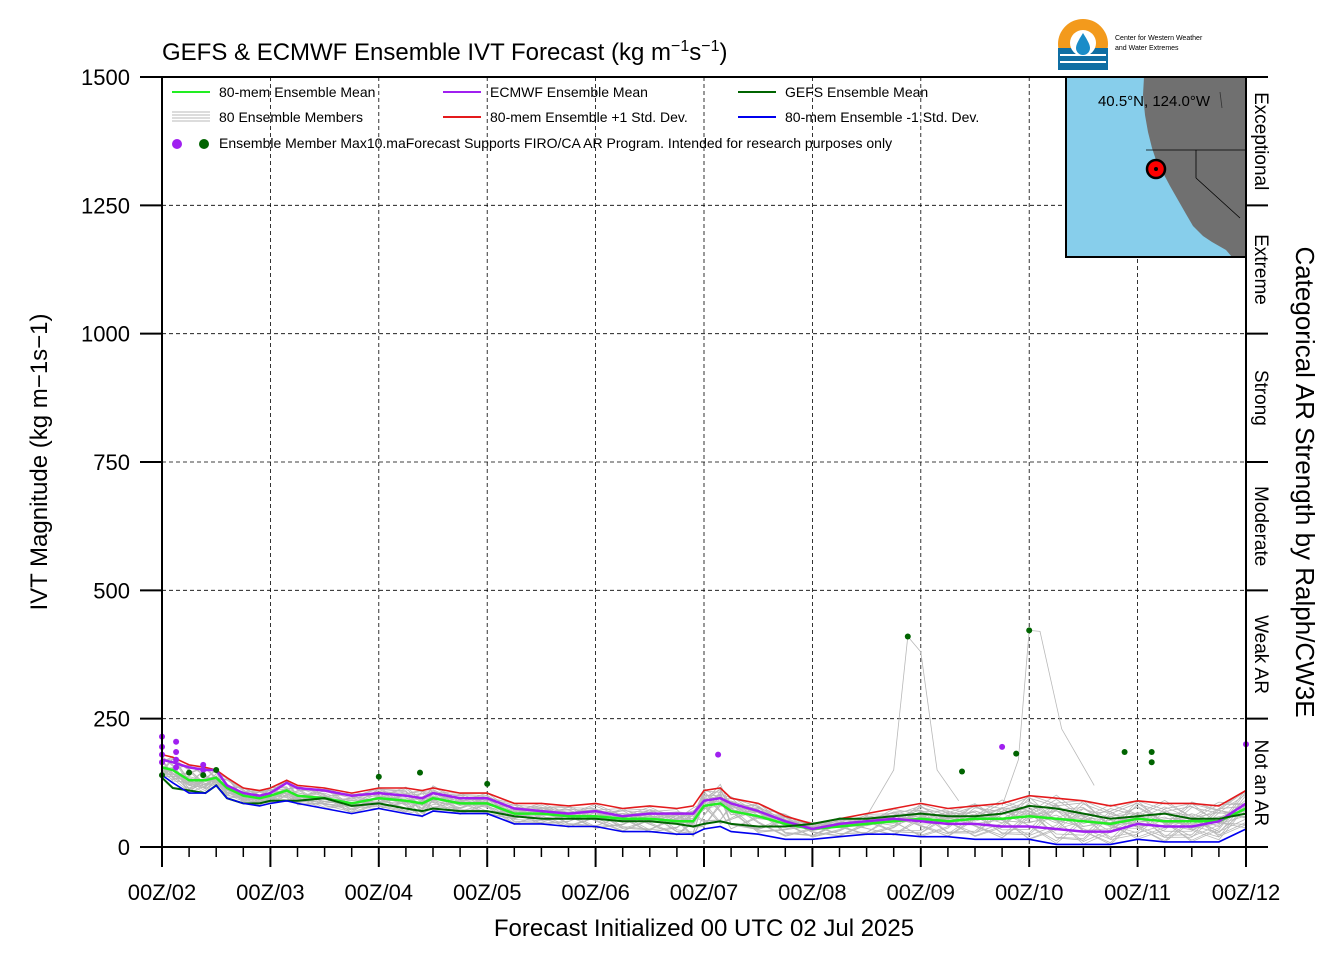 Image resolution: width=1336 pixels, height=967 pixels. I want to click on x-tick-label: 00Z/04, so click(379, 892).